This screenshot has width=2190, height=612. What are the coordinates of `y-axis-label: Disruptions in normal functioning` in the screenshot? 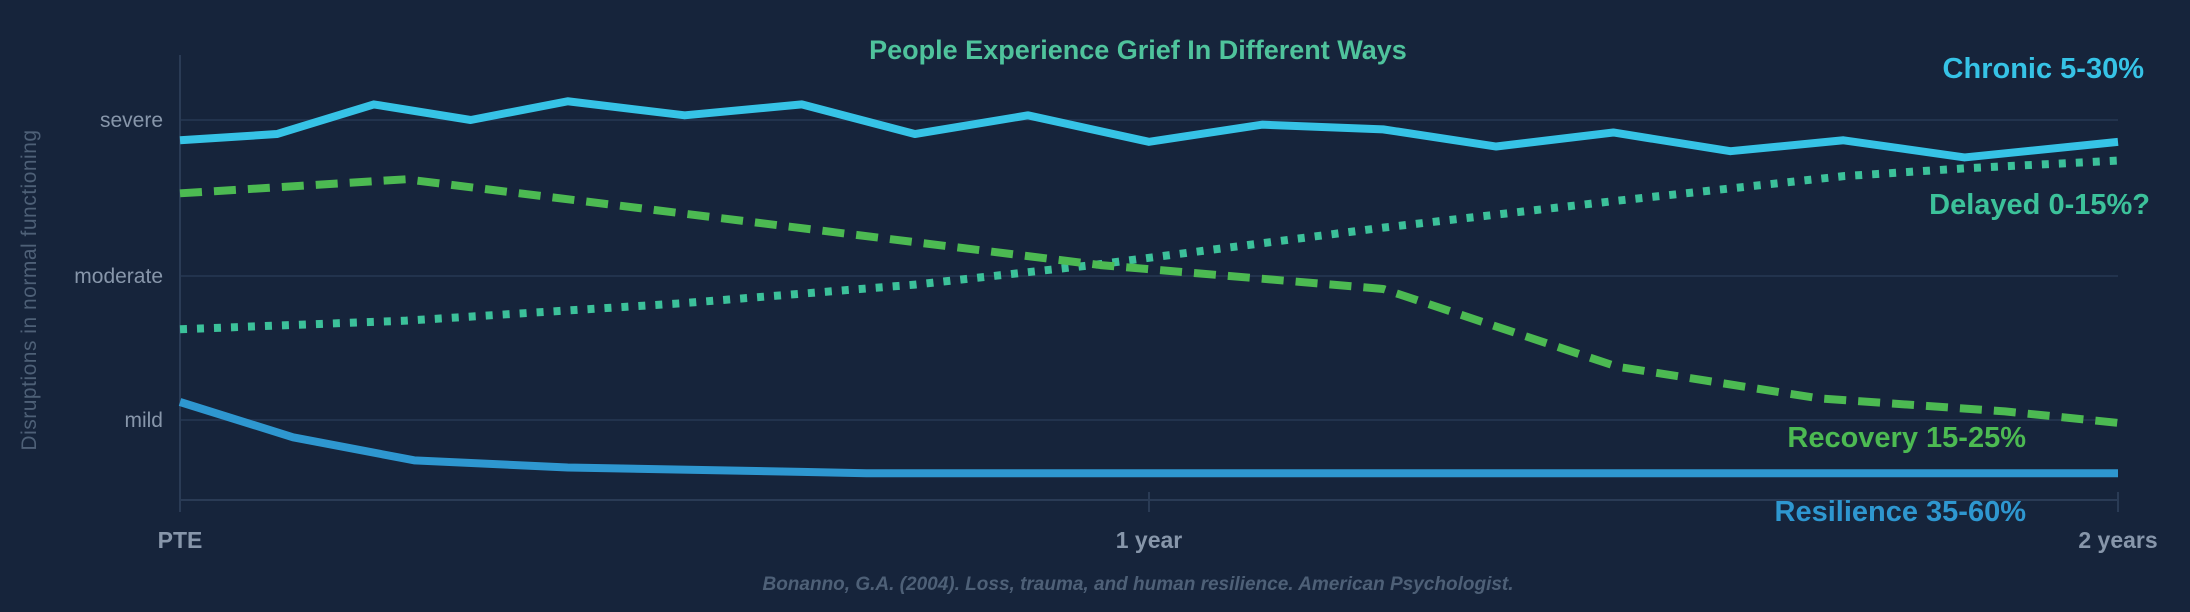 It's located at (29, 289).